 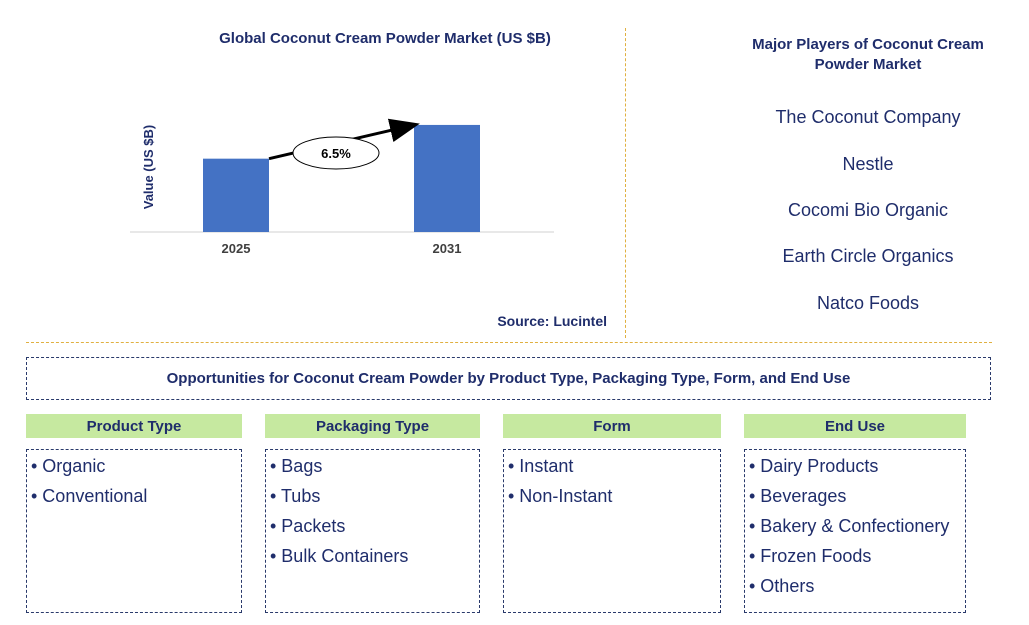 What do you see at coordinates (814, 466) in the screenshot?
I see `category-item: • Dairy Products` at bounding box center [814, 466].